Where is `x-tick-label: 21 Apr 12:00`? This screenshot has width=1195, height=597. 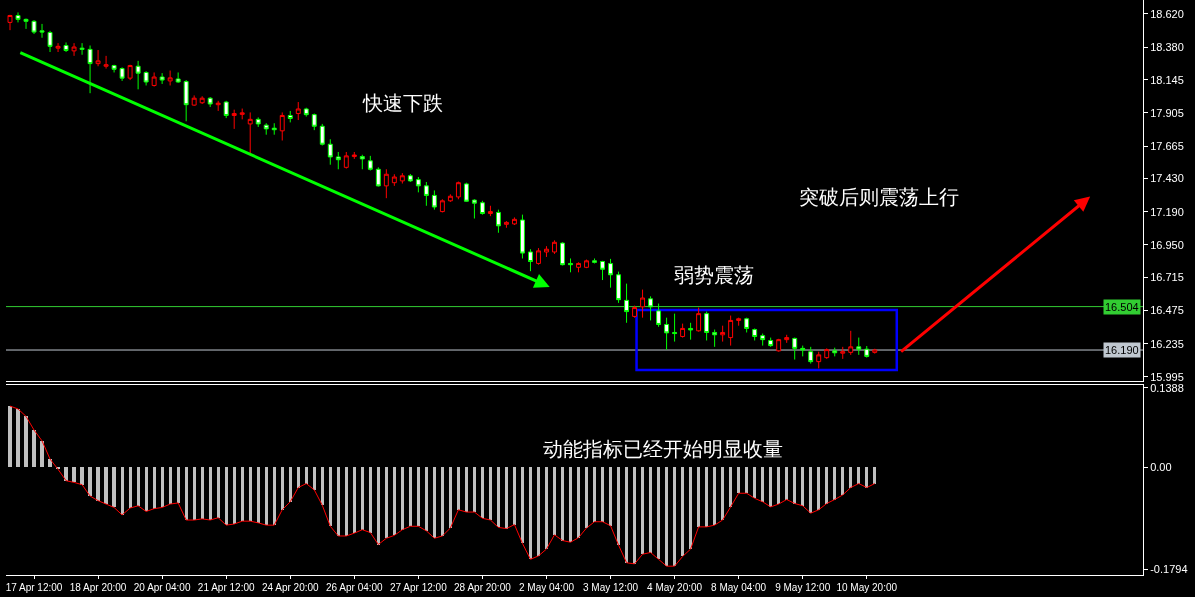 x-tick-label: 21 Apr 12:00 is located at coordinates (226, 587).